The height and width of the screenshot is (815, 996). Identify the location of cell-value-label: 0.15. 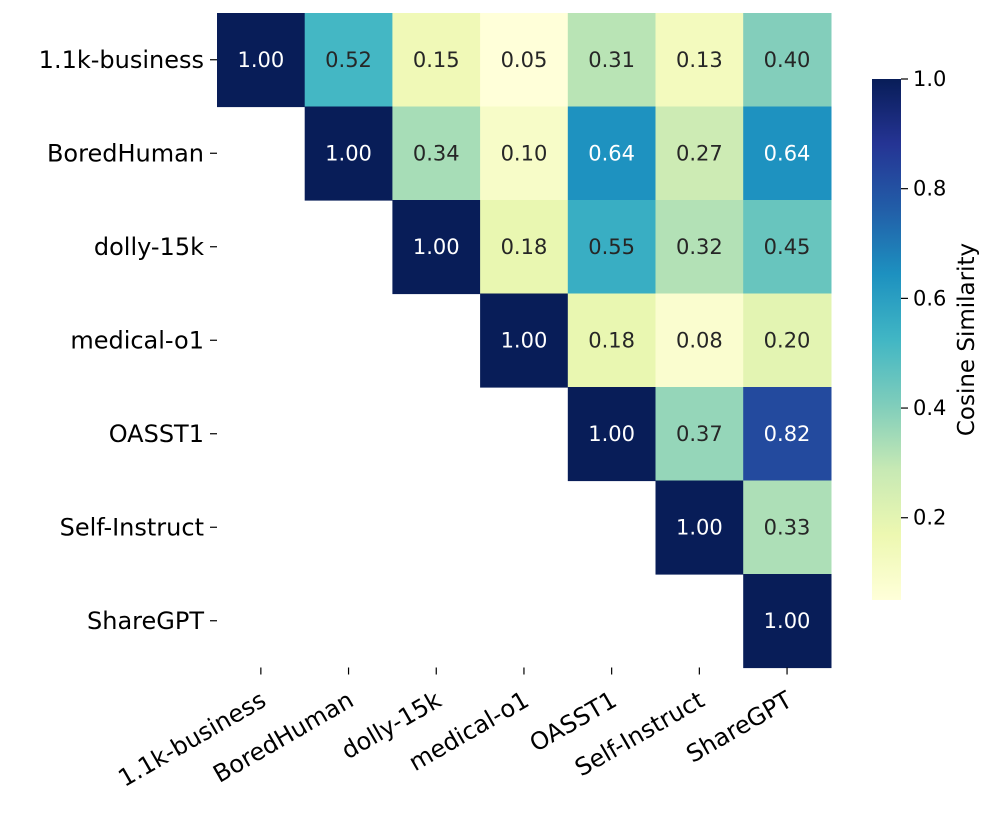
(436, 60).